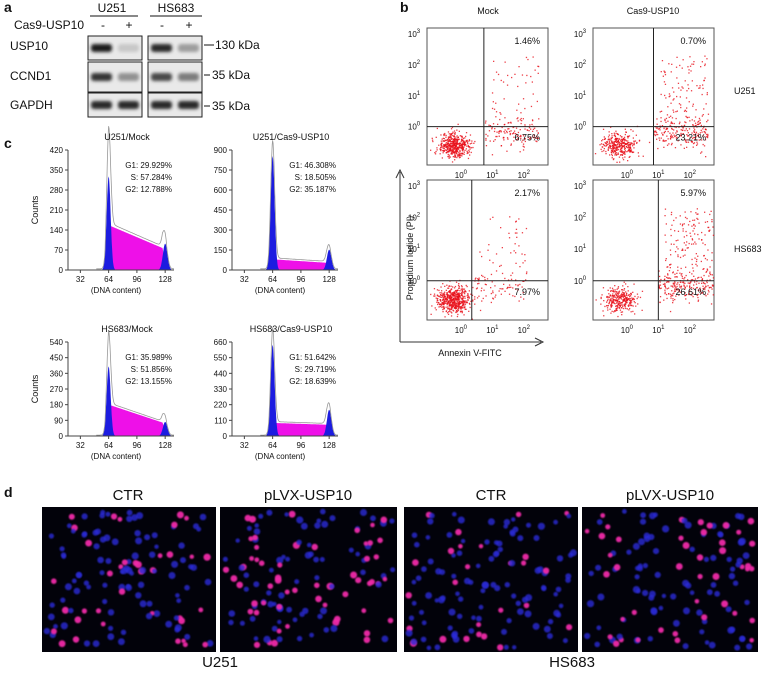  Describe the element at coordinates (578, 34) in the screenshot. I see `tick-base: 10` at that location.